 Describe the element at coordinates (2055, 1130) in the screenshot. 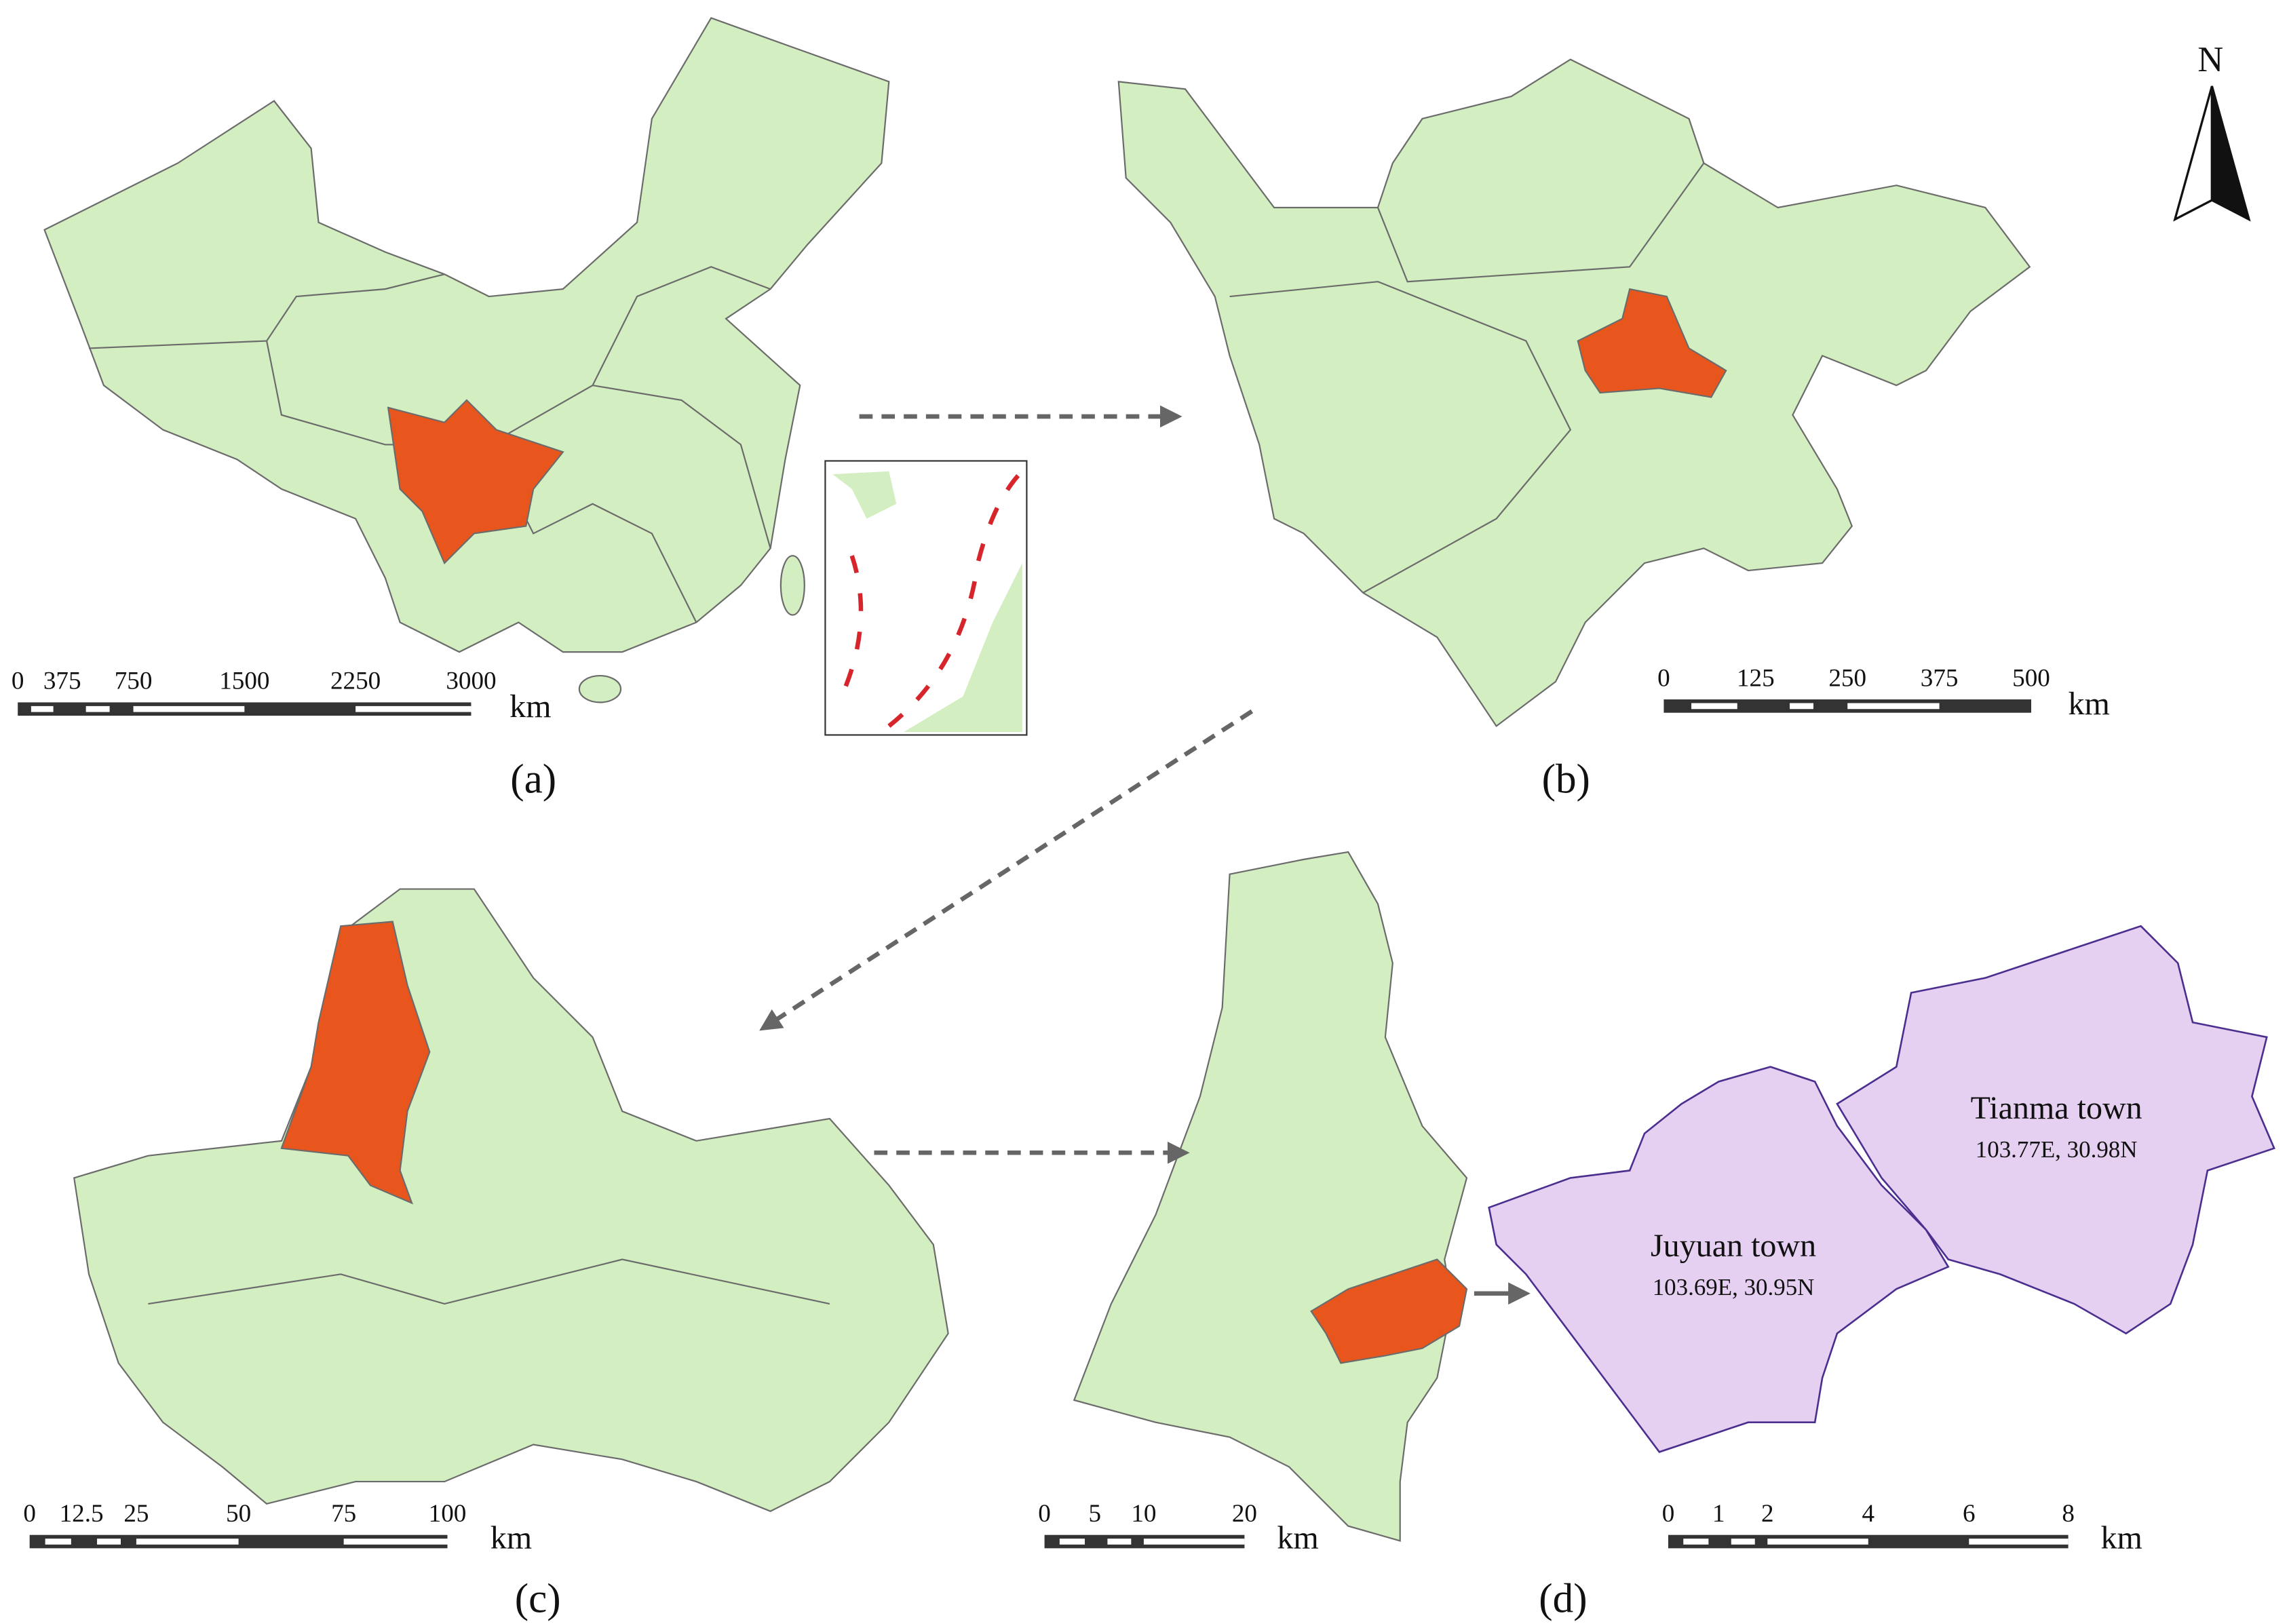

I see `tianma-town` at that location.